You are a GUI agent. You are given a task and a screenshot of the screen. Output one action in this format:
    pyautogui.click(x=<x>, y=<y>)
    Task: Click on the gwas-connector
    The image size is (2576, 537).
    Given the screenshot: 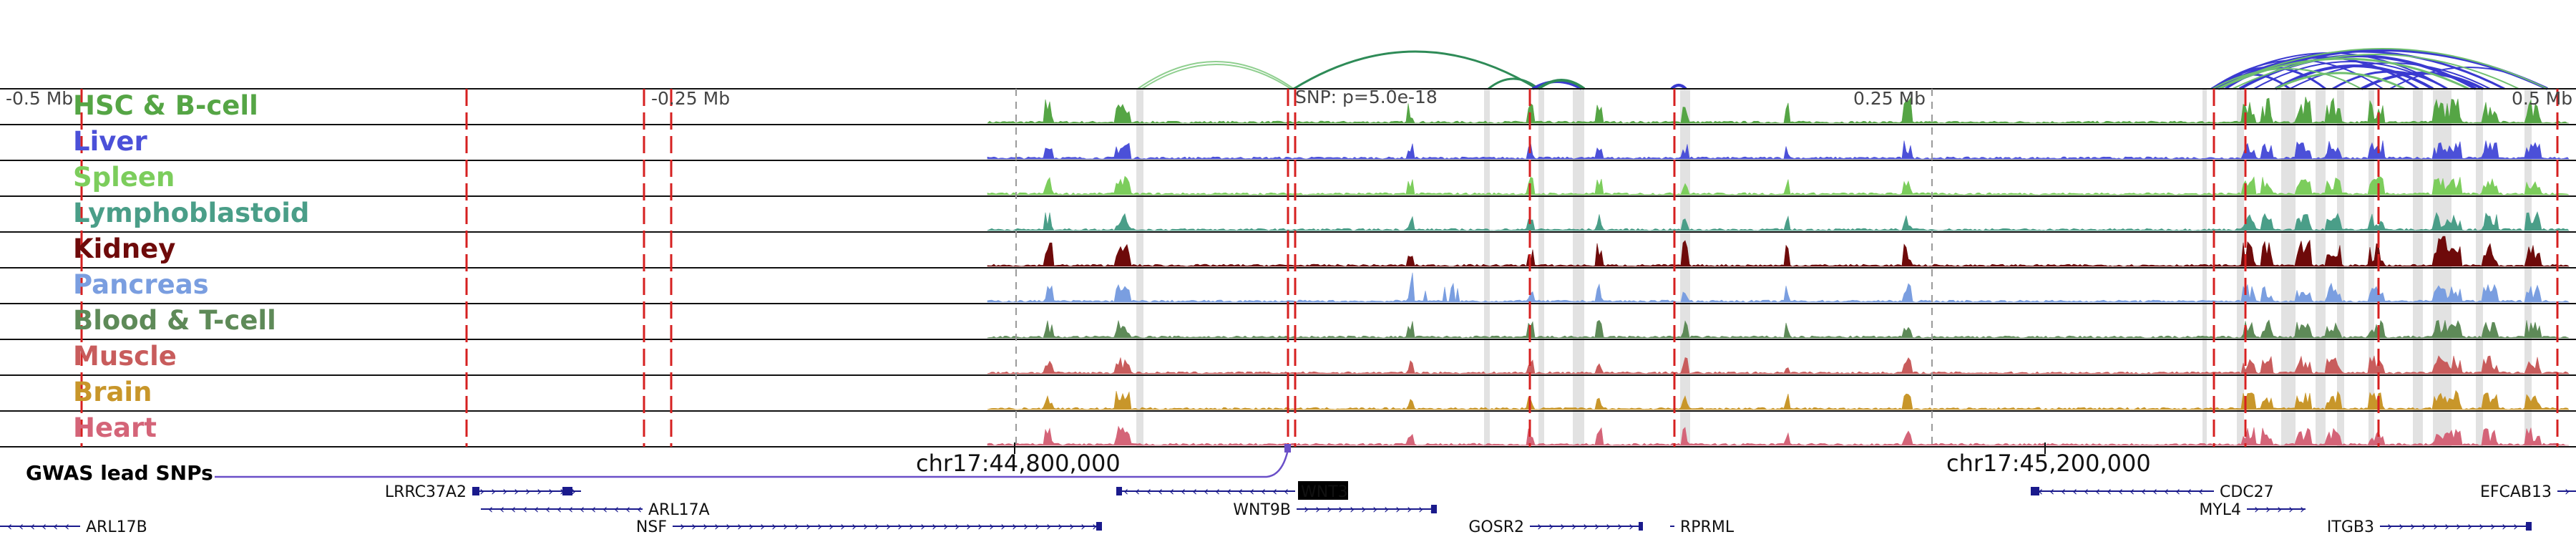 What is the action you would take?
    pyautogui.click(x=752, y=463)
    